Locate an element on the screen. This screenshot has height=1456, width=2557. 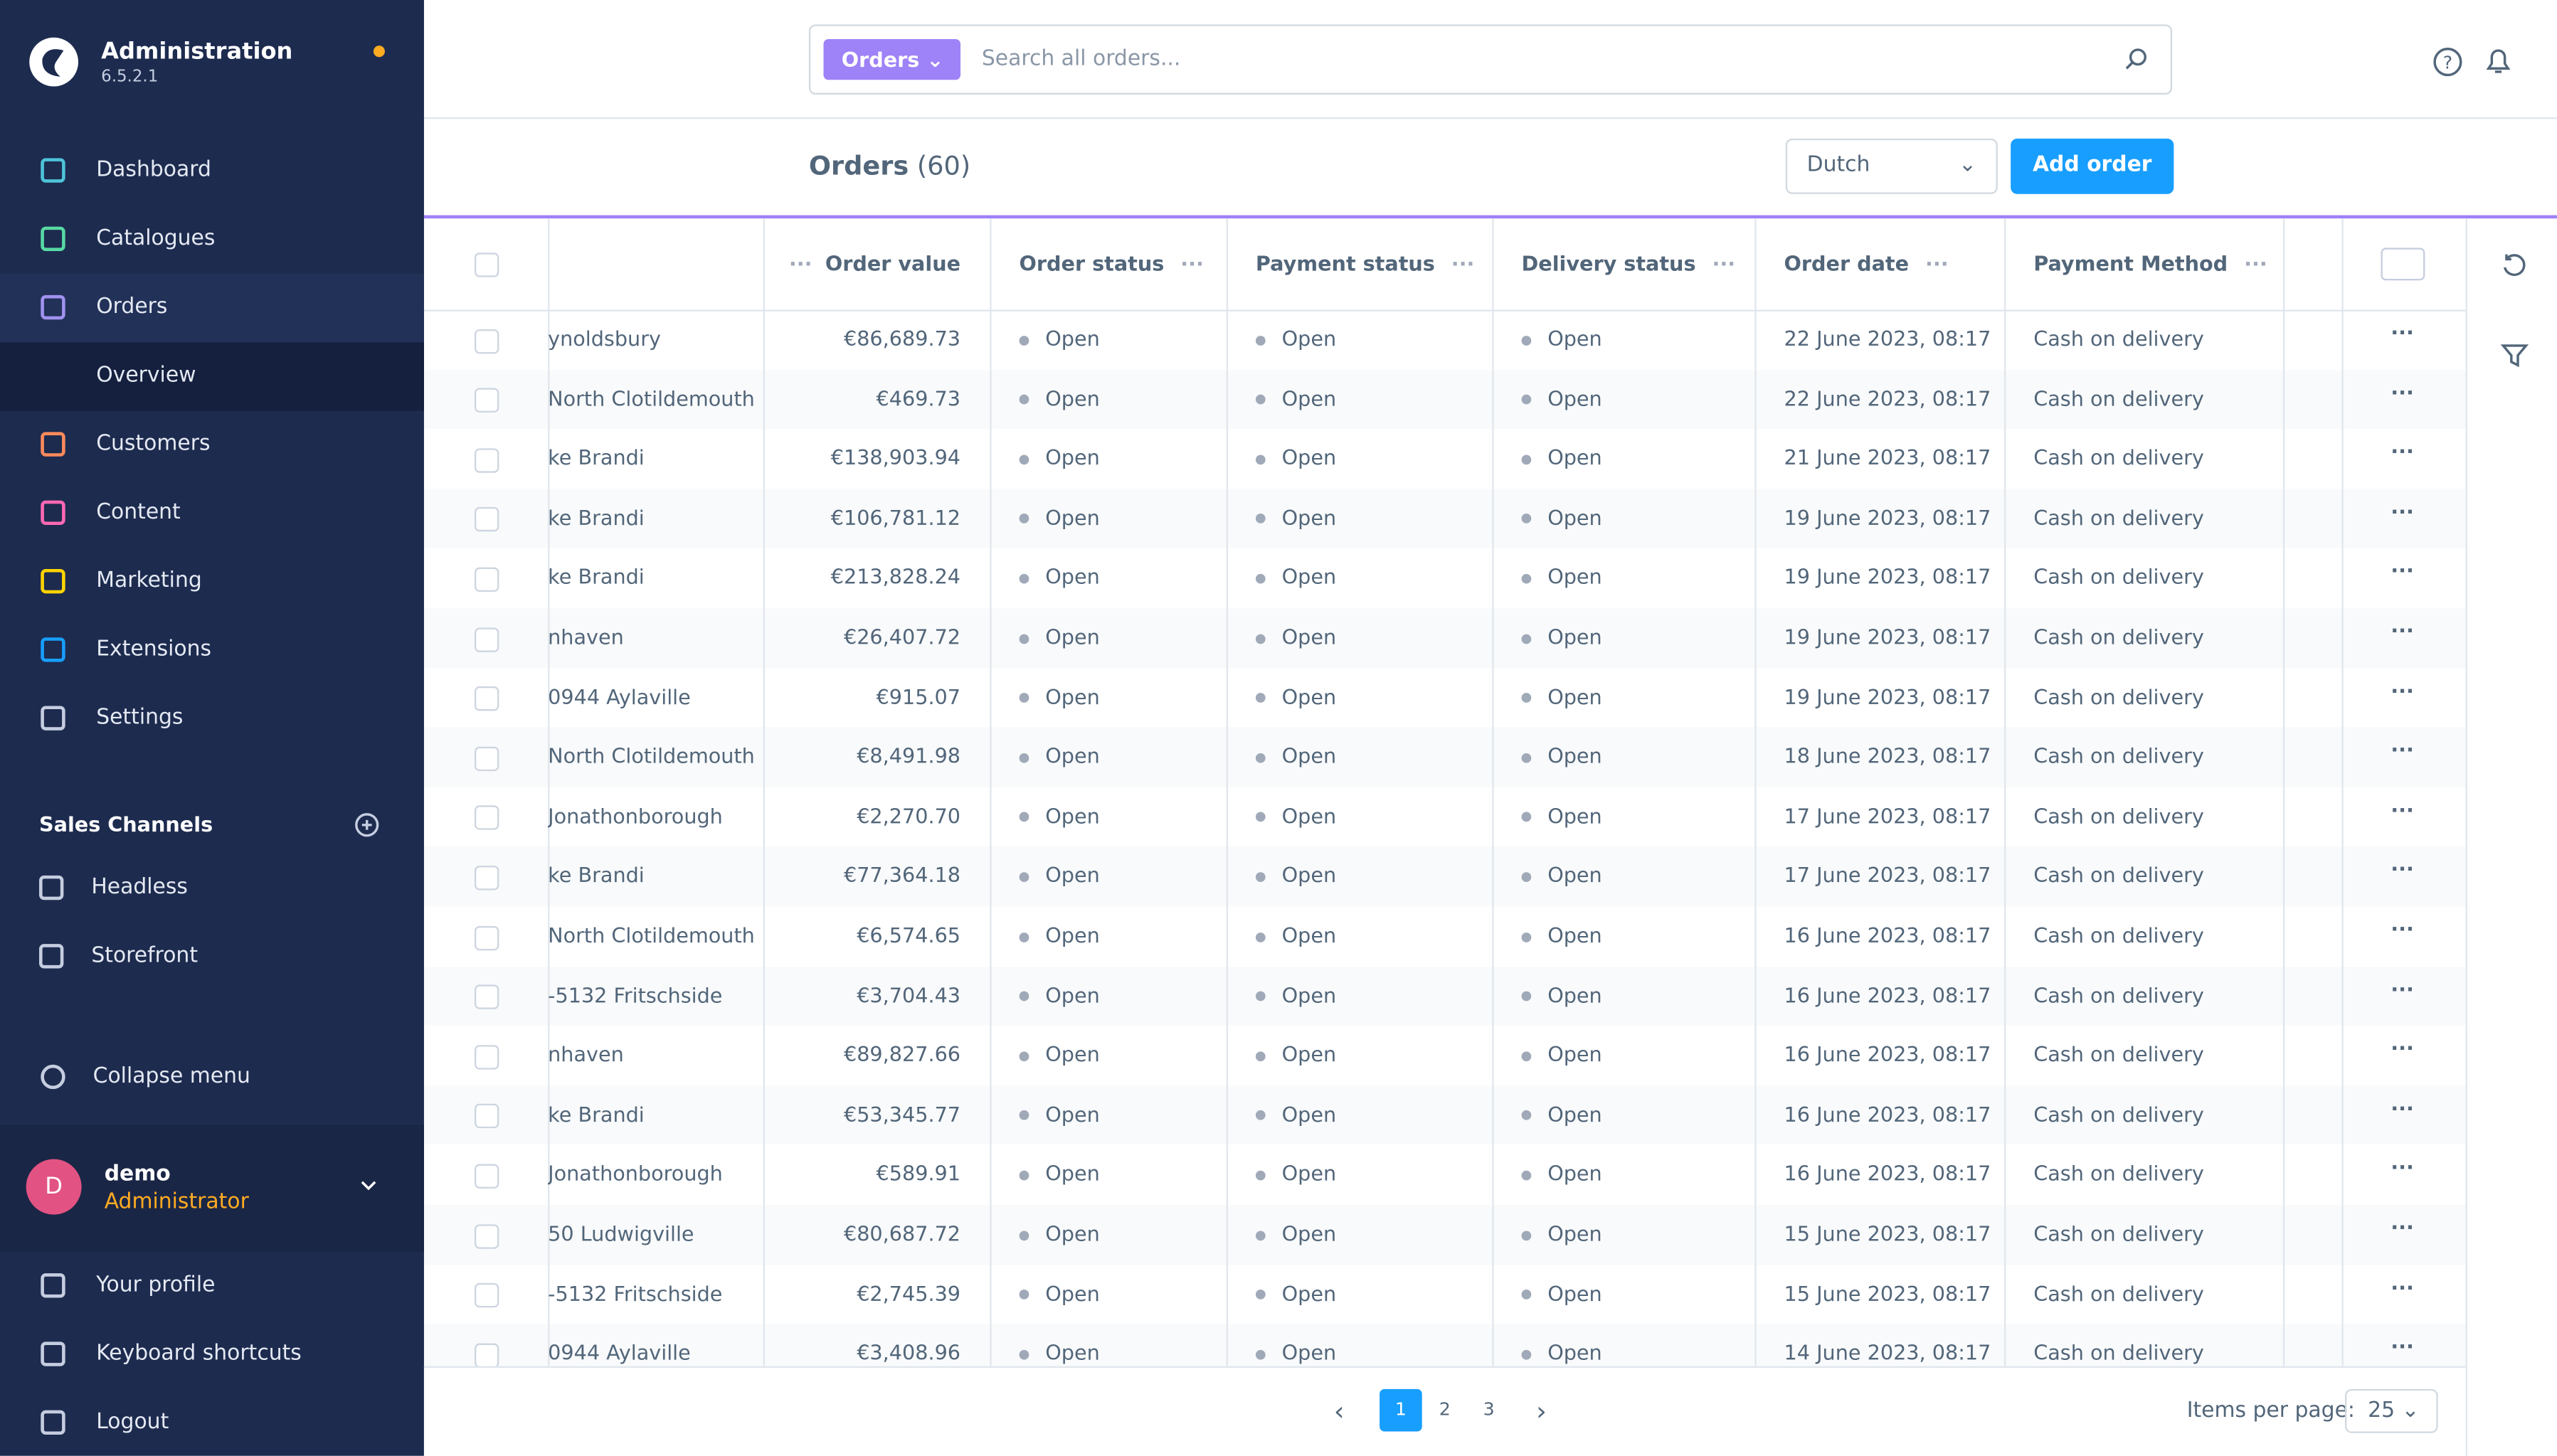
search-icon is located at coordinates (2136, 59).